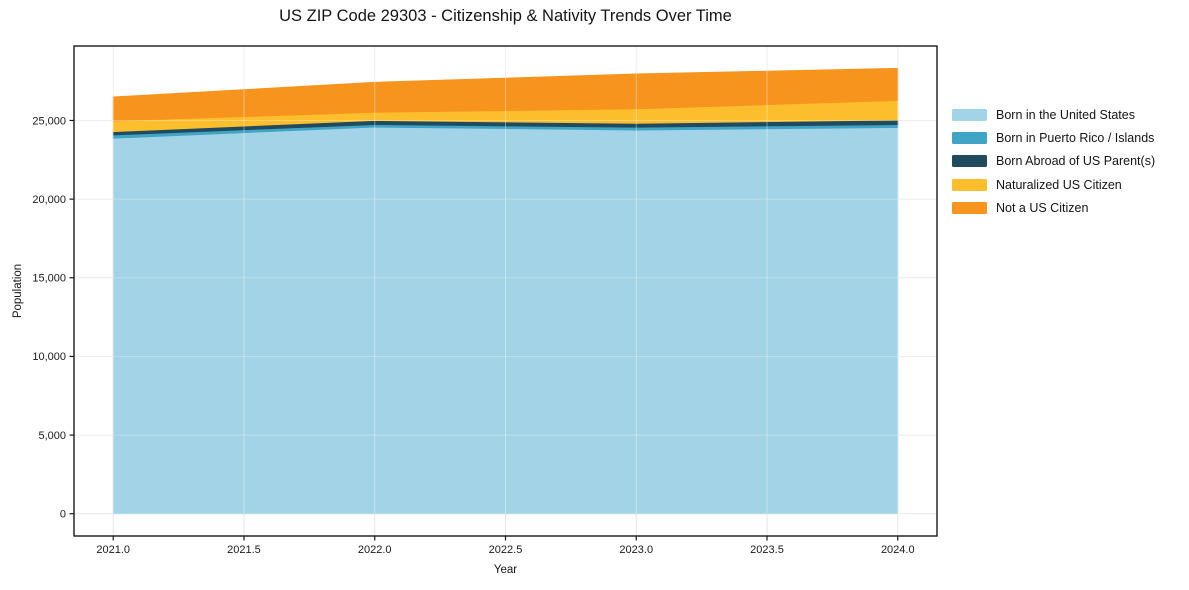 The height and width of the screenshot is (590, 1189). What do you see at coordinates (244, 550) in the screenshot?
I see `x-tick-label: 2021.5` at bounding box center [244, 550].